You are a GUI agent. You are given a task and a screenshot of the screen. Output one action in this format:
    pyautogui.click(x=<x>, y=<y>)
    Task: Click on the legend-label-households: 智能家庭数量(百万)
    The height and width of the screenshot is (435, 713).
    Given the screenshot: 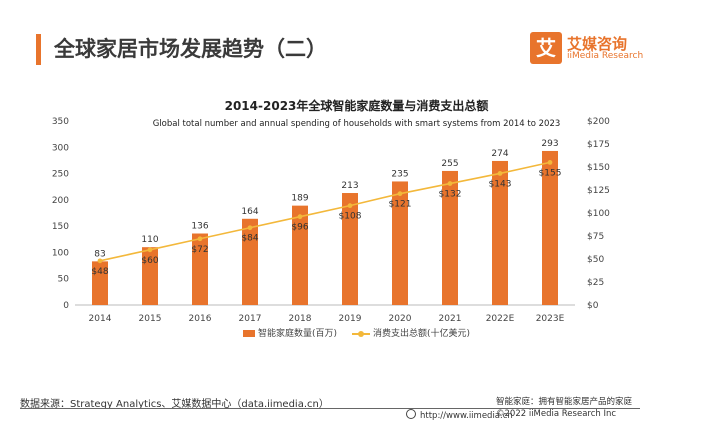 What is the action you would take?
    pyautogui.click(x=298, y=334)
    